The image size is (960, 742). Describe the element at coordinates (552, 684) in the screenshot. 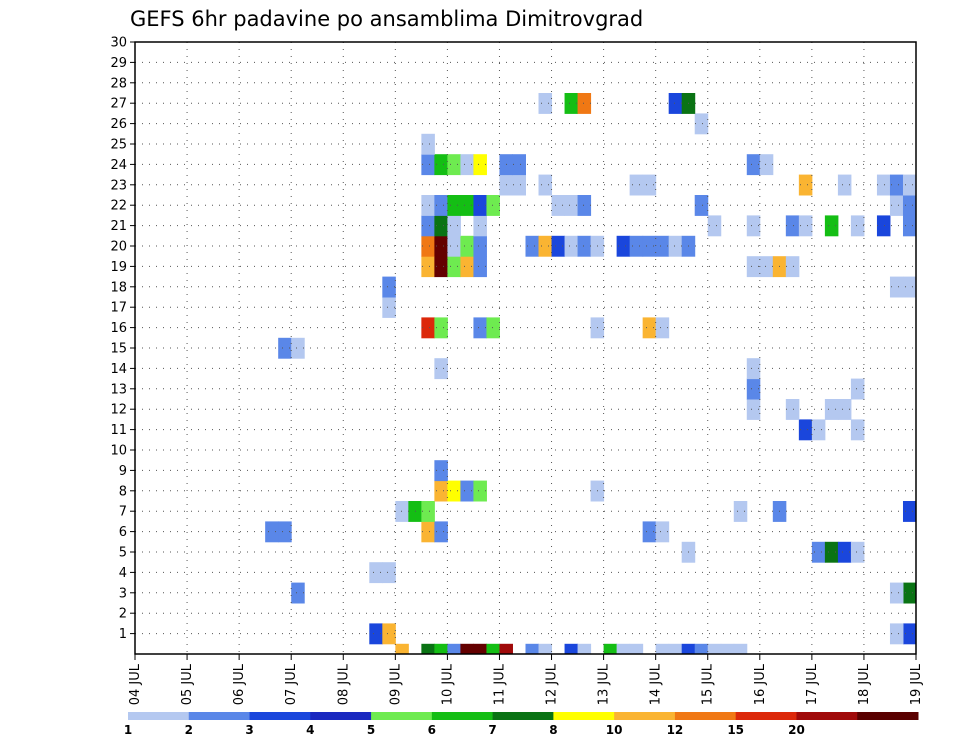

I see `x-tick-label-8: 12 JUL` at that location.